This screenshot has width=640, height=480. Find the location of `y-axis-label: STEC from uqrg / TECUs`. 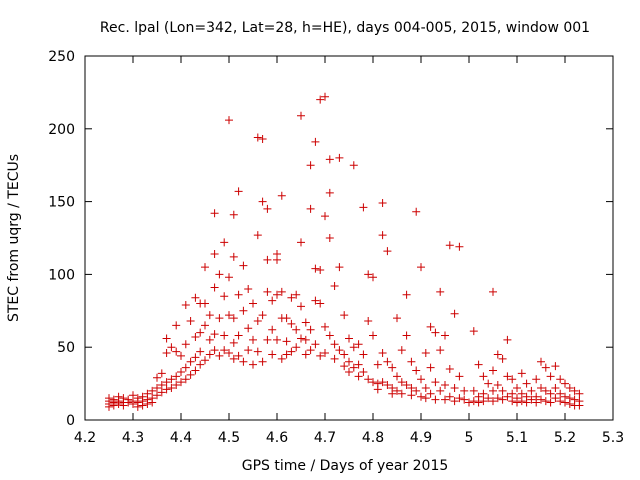

y-axis-label: STEC from uqrg / TECUs is located at coordinates (14, 238).